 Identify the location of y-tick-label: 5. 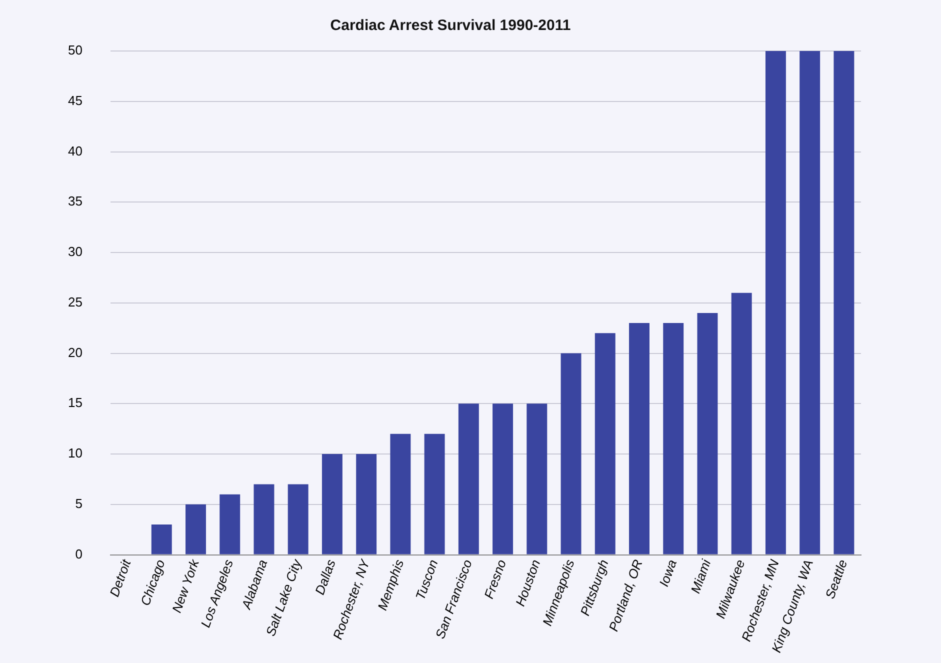
(78, 503).